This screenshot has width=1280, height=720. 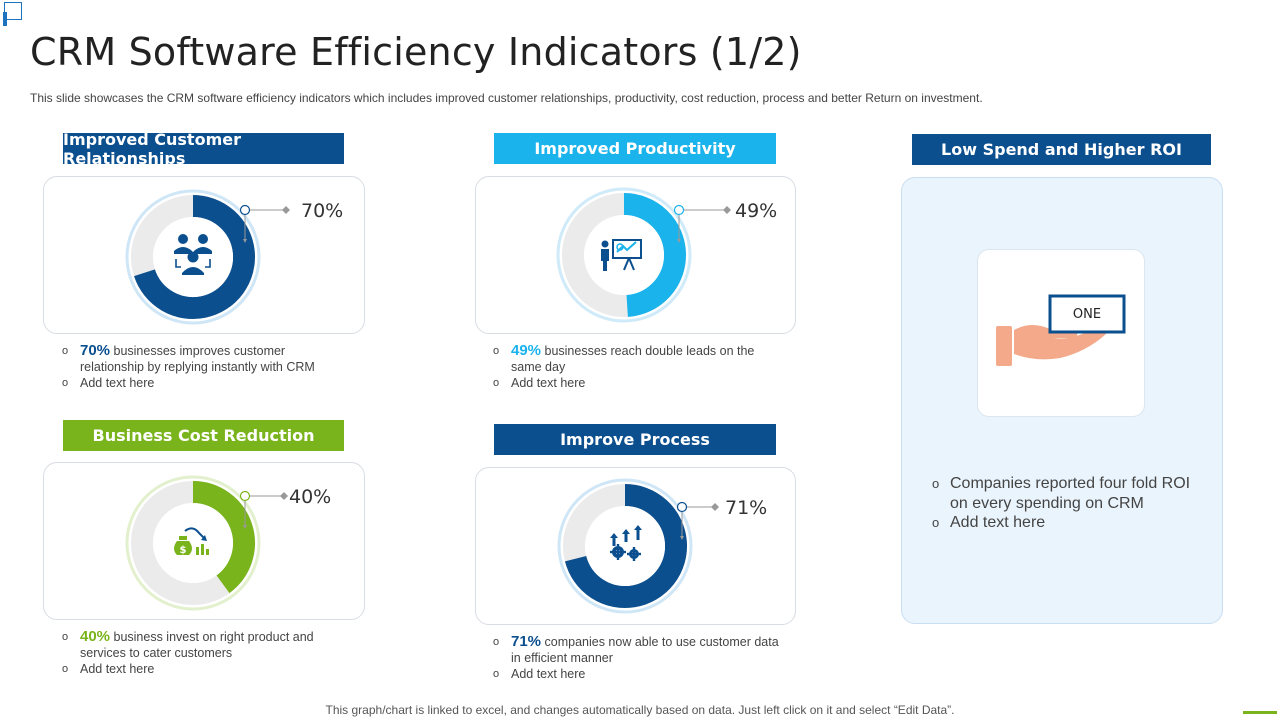 I want to click on money-bag-icon: $, so click(x=191, y=541).